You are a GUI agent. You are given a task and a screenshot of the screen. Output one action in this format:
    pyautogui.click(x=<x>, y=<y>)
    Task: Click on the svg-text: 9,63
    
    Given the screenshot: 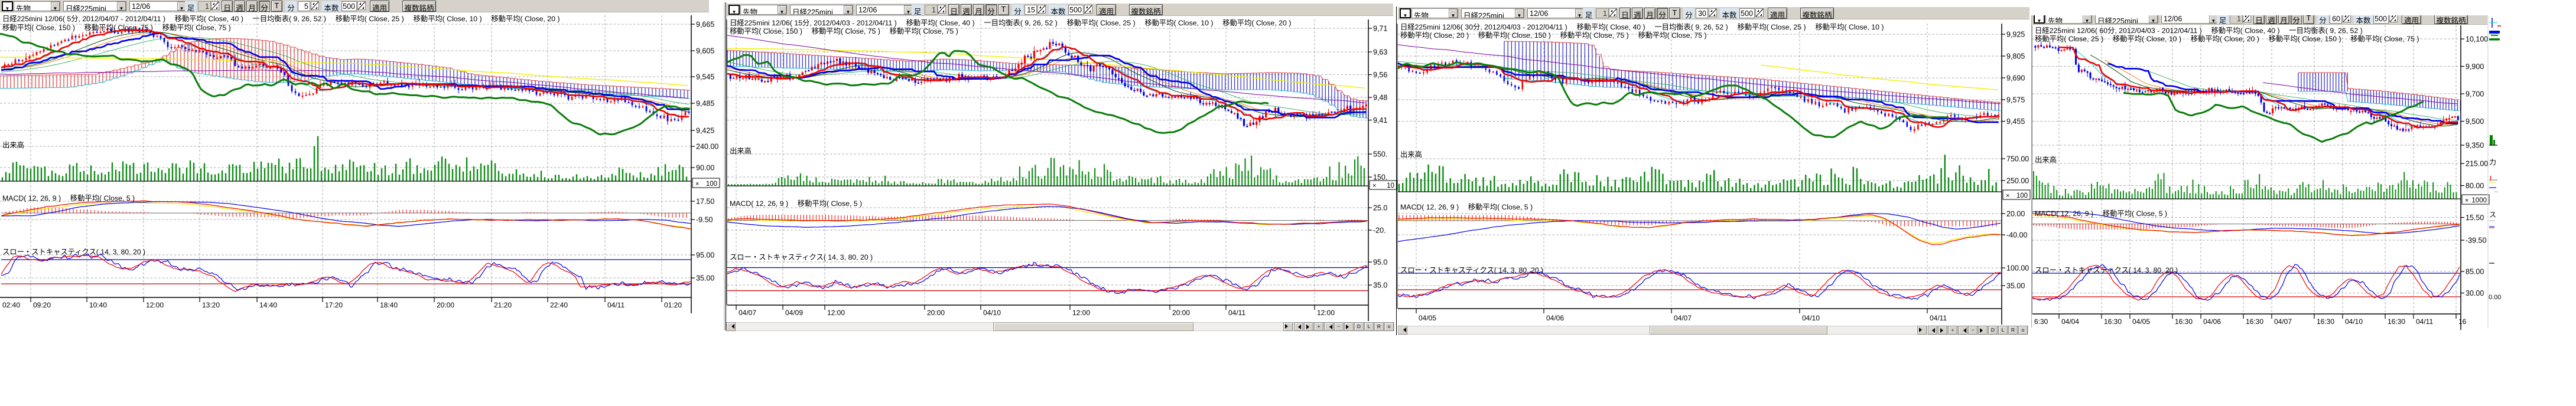 What is the action you would take?
    pyautogui.click(x=1380, y=52)
    